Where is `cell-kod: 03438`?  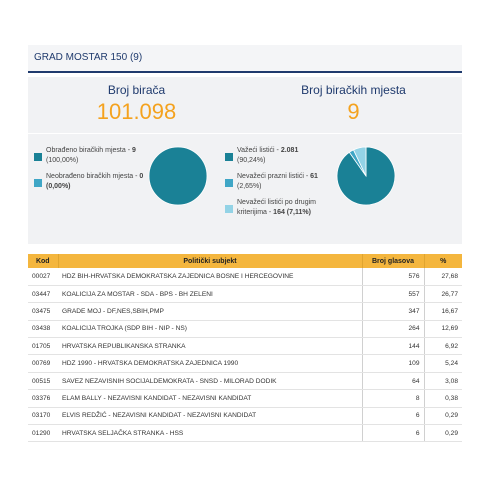
cell-kod: 03438 is located at coordinates (43, 329).